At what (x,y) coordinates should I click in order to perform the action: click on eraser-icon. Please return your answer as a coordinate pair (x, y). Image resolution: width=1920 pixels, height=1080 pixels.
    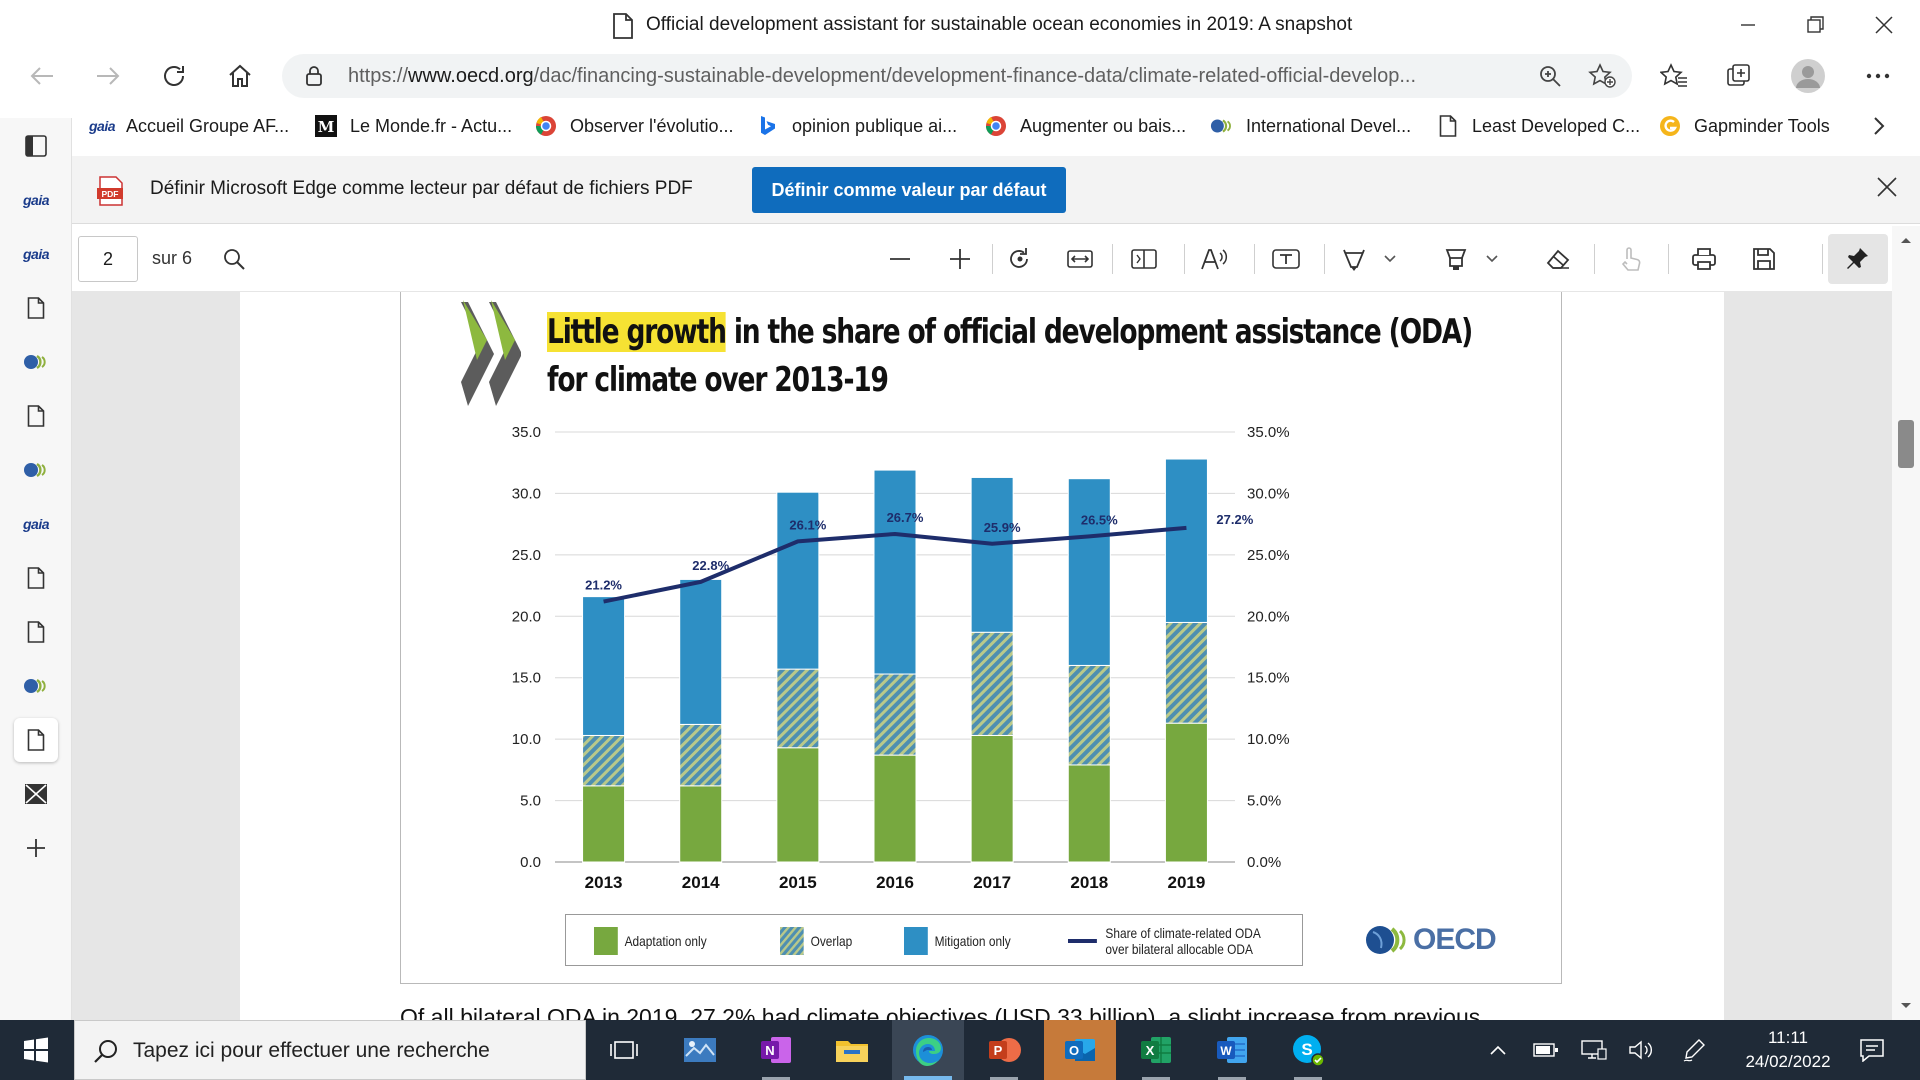
    Looking at the image, I should click on (1558, 259).